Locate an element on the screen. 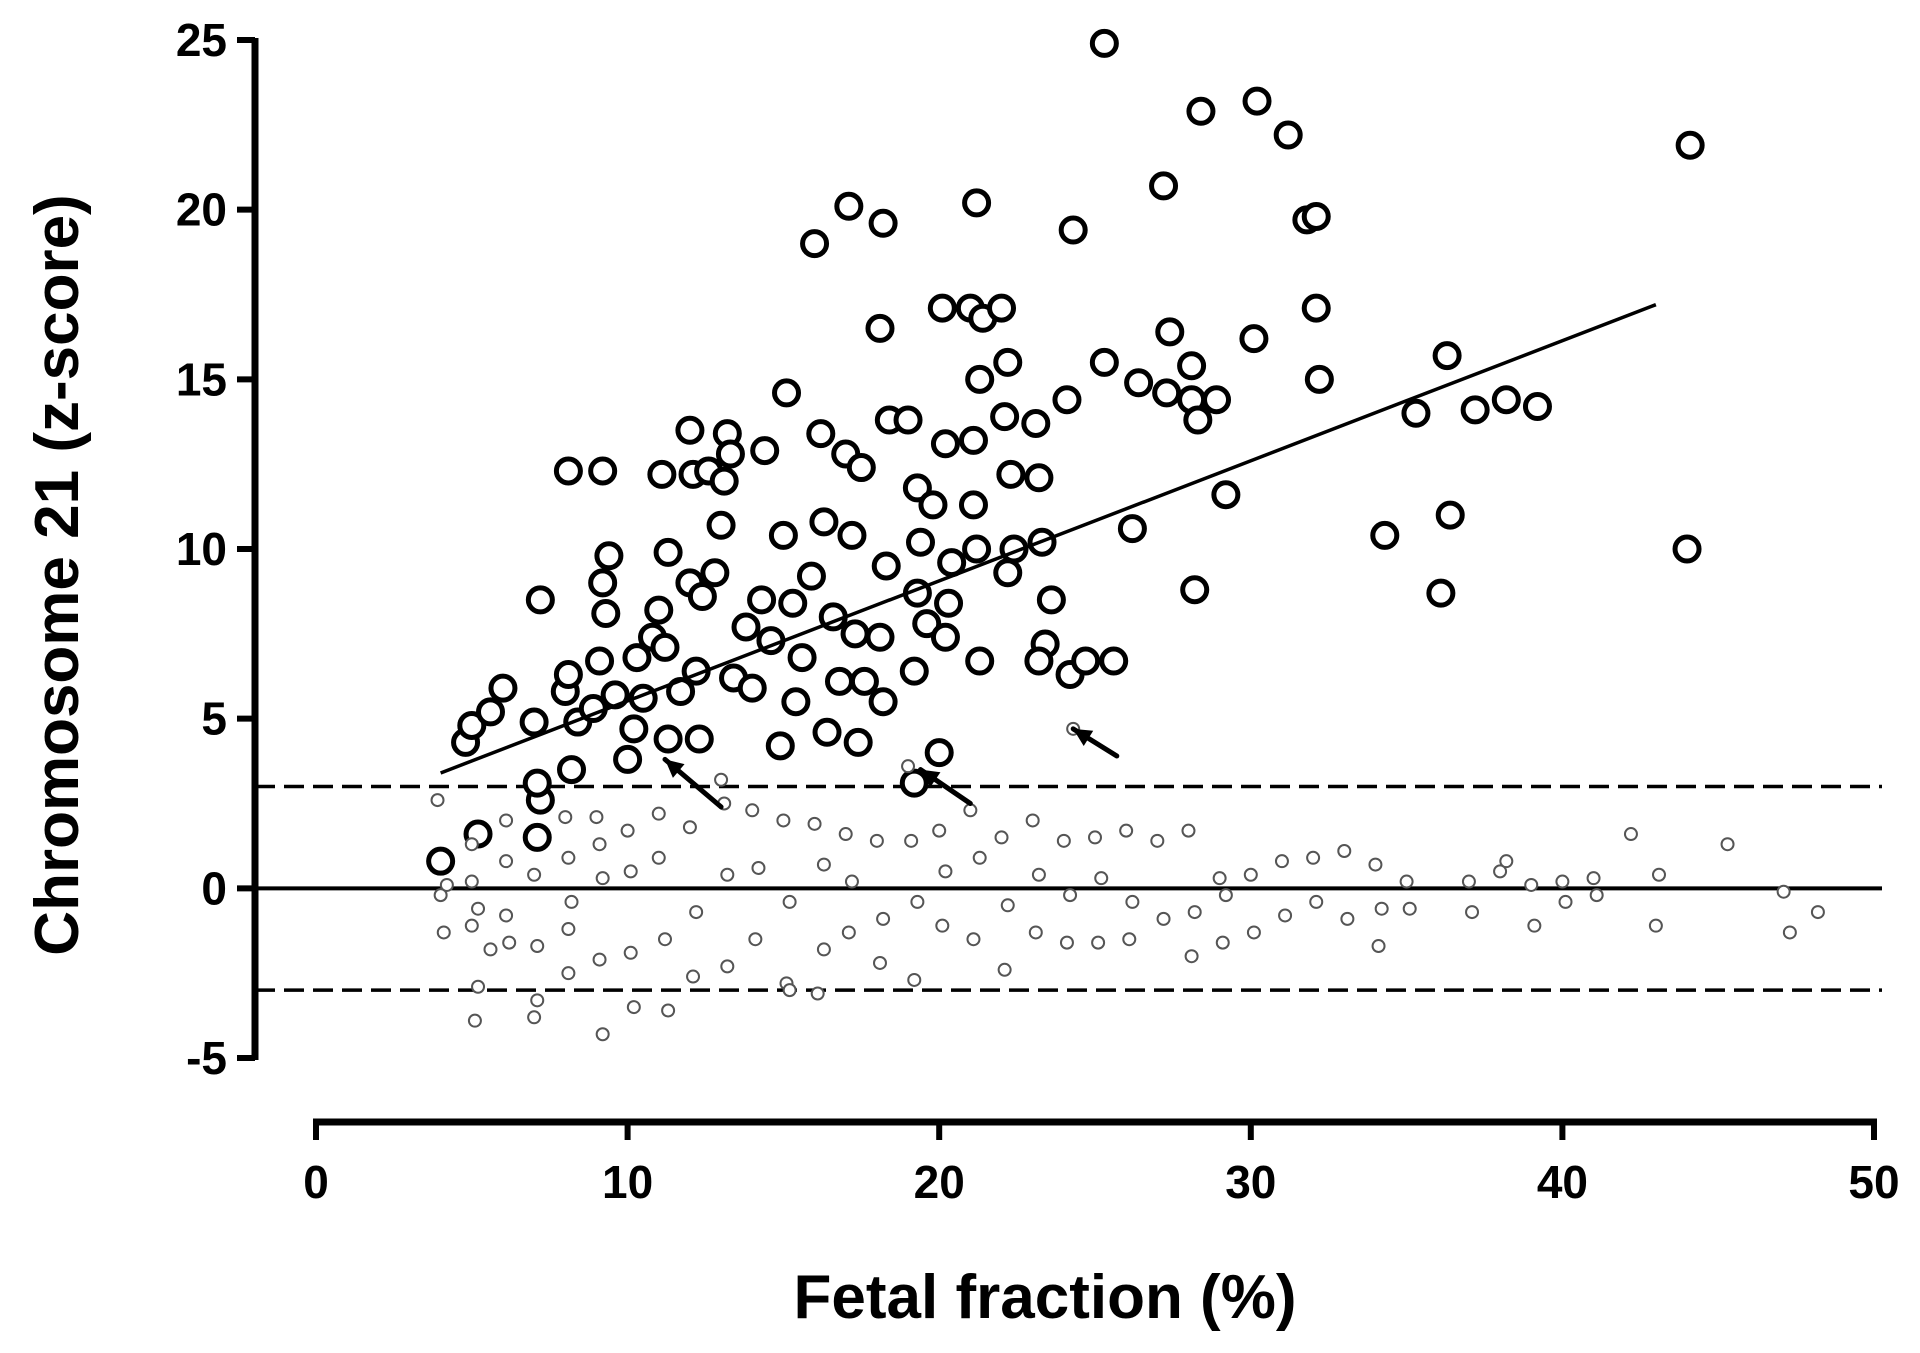 The image size is (1920, 1353). y-tick-label: 20 is located at coordinates (201, 210).